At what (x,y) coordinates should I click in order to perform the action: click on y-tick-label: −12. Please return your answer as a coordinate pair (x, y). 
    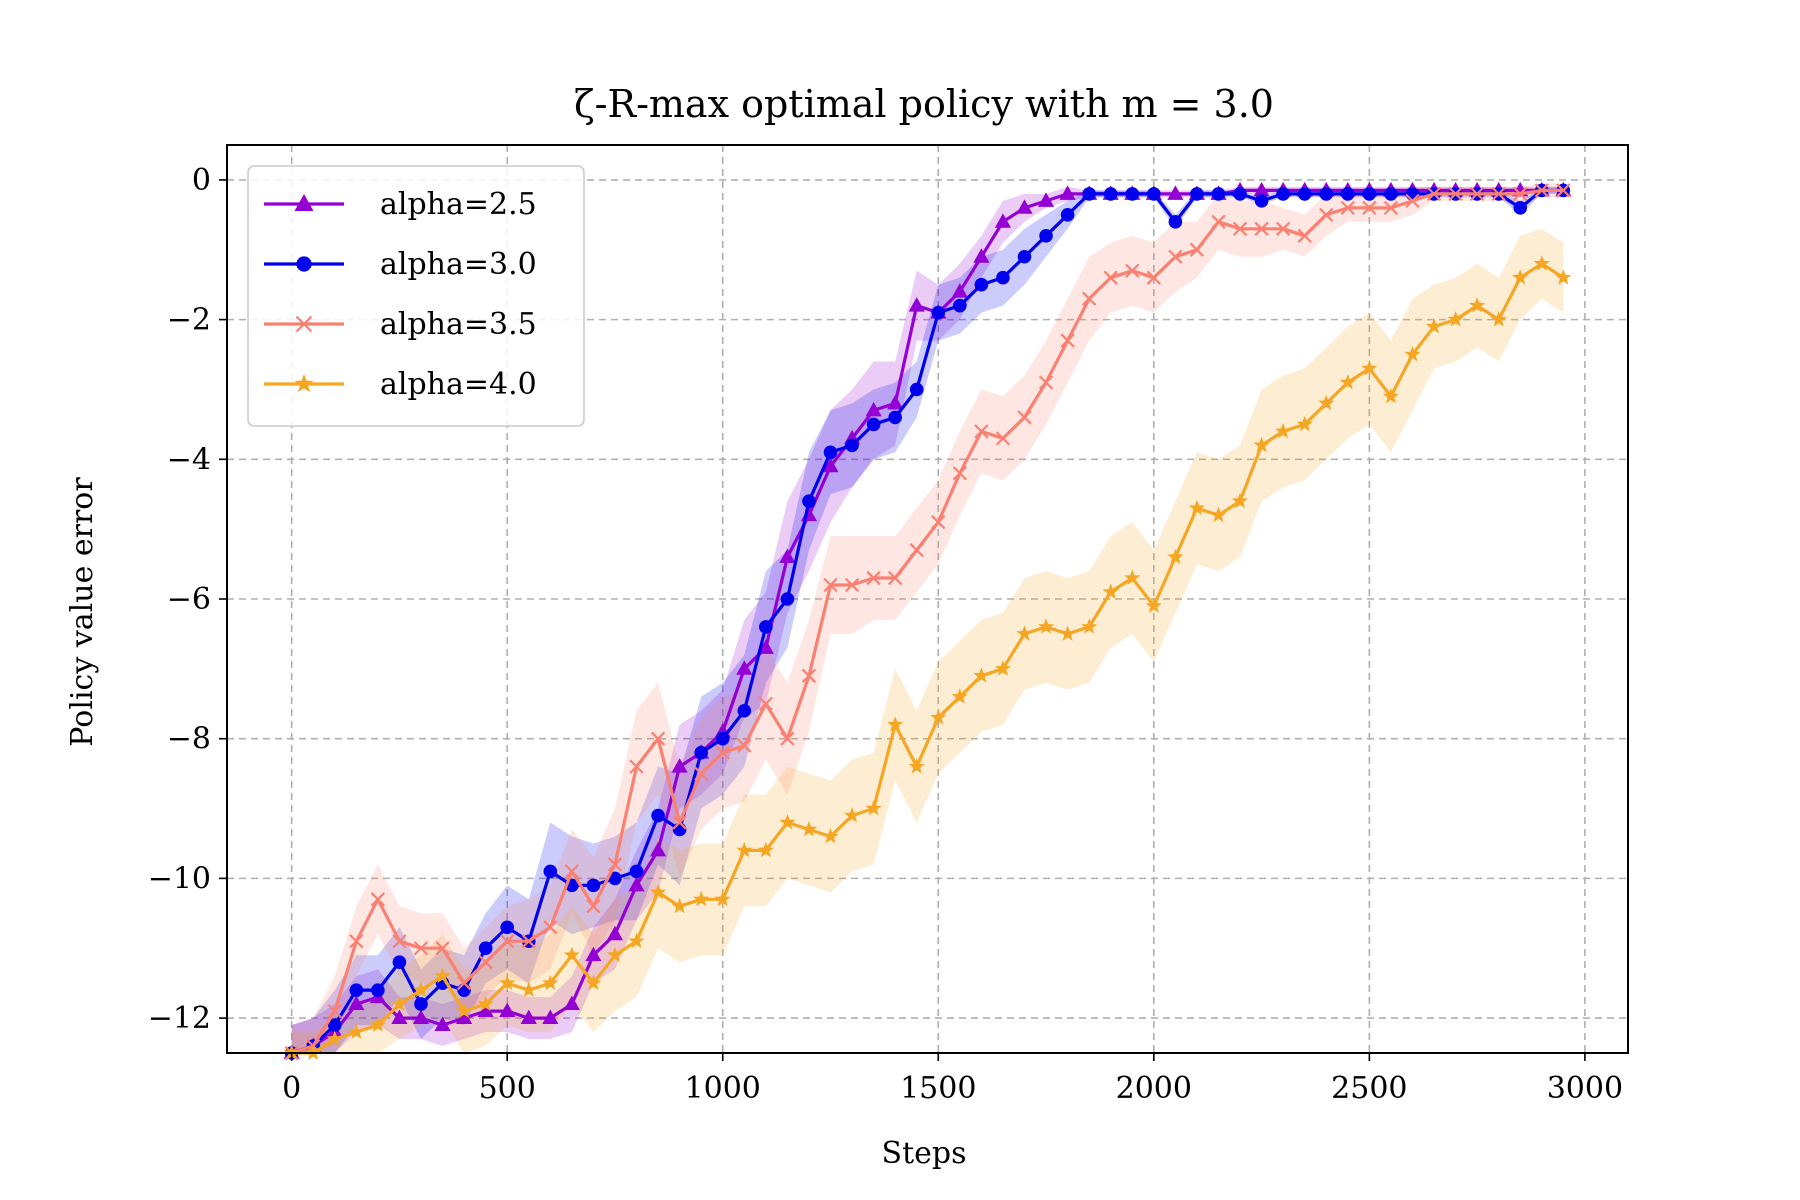
    Looking at the image, I should click on (179, 1018).